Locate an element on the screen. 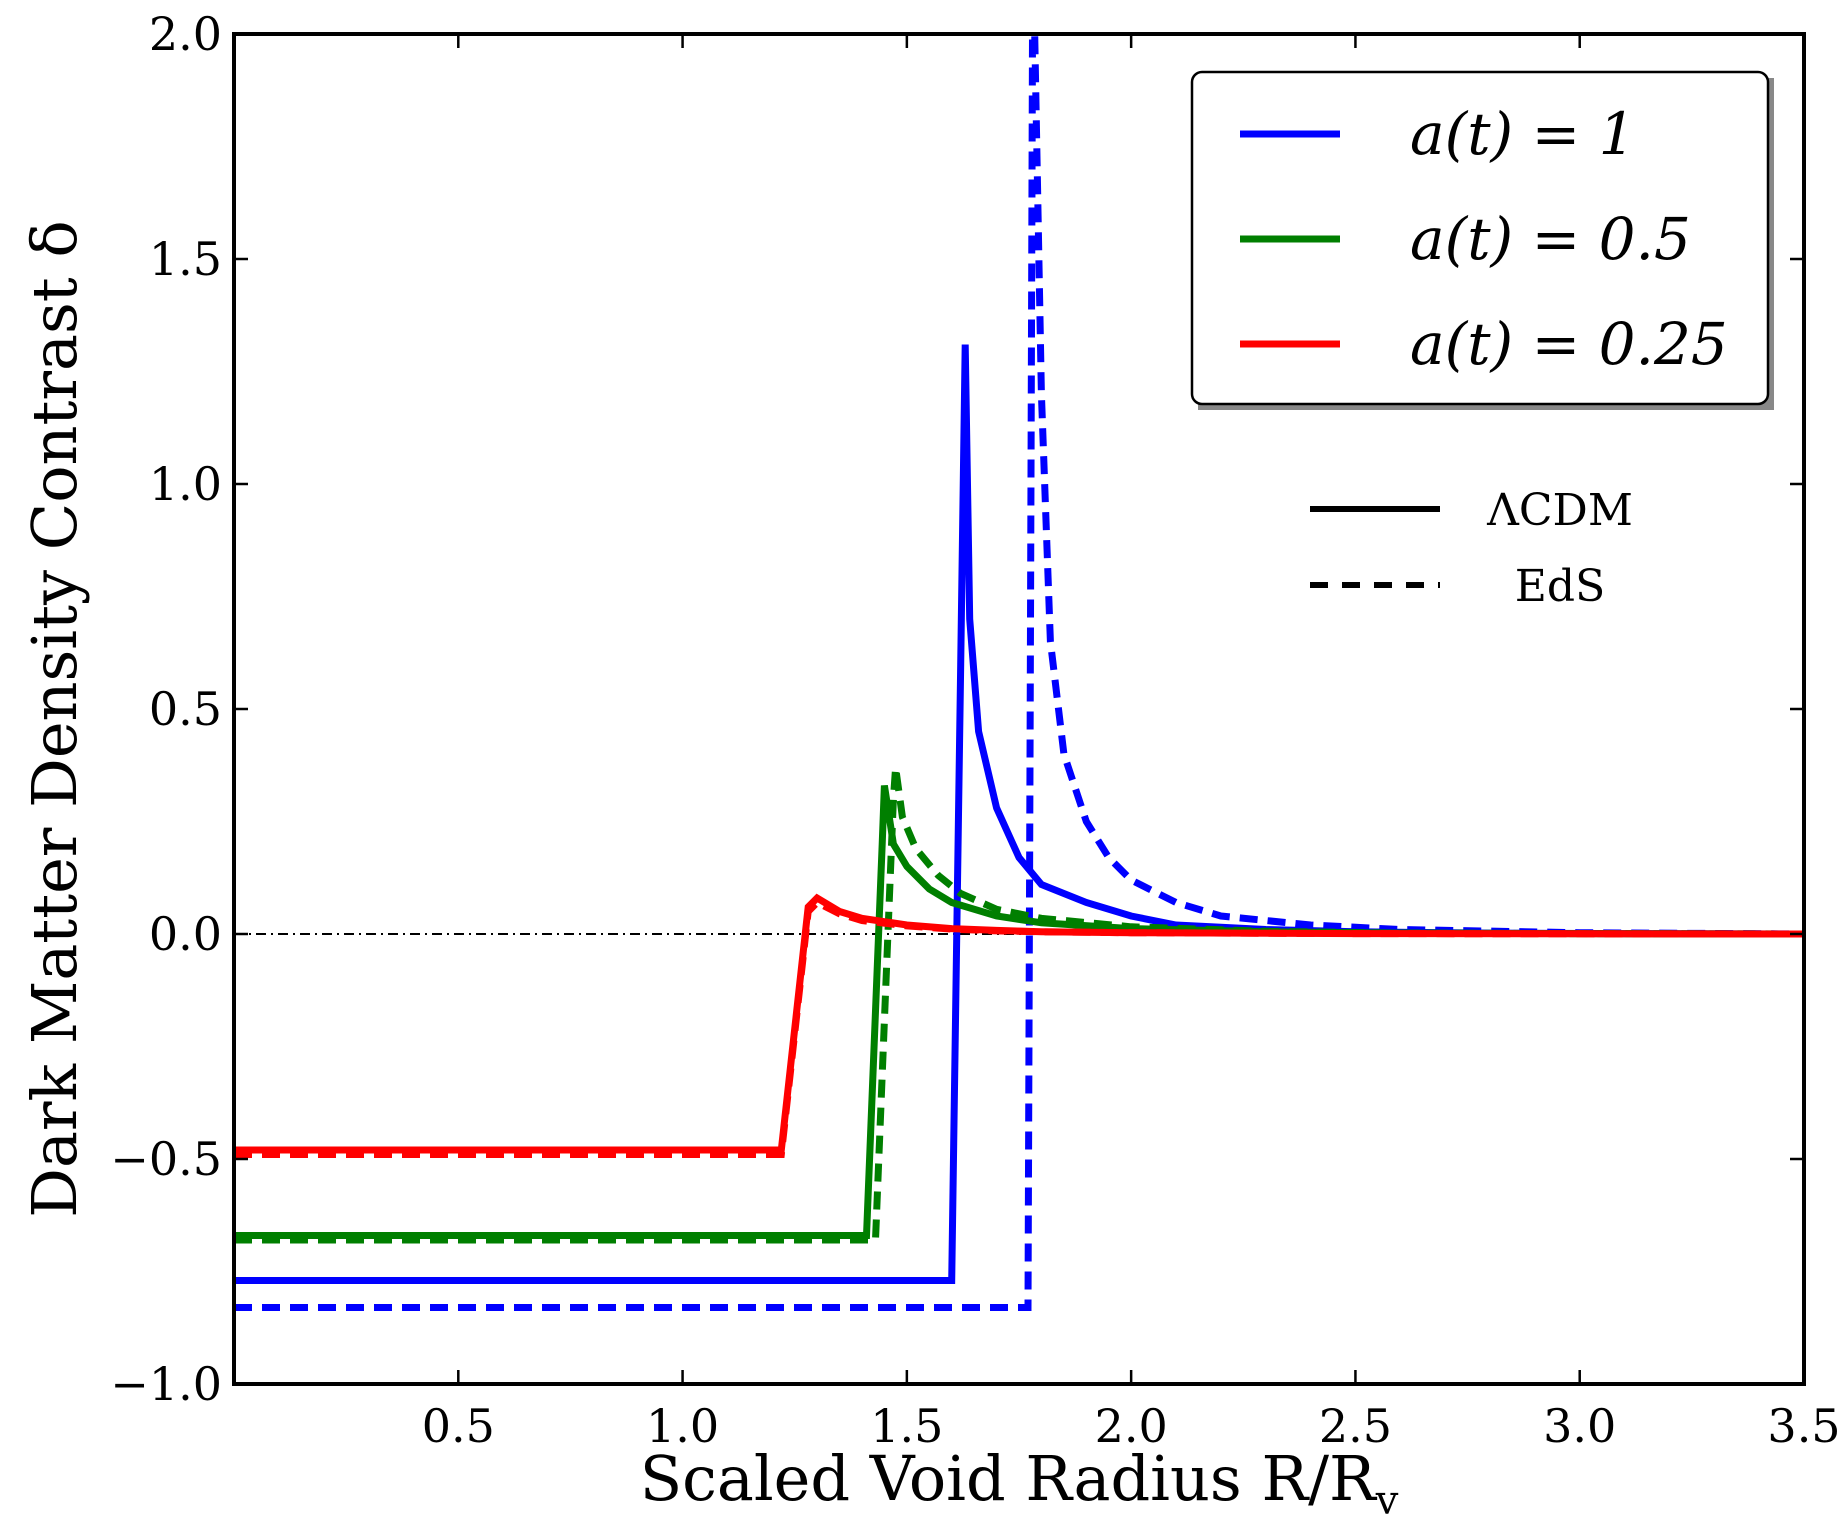 The image size is (1840, 1521). y-tick-label: 1.5 is located at coordinates (185, 259).